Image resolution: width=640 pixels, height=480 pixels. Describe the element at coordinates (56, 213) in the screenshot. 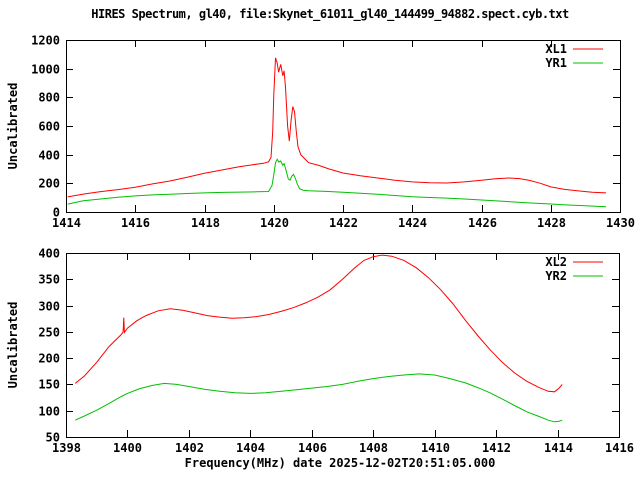

I see `y-tick-label: 0` at that location.